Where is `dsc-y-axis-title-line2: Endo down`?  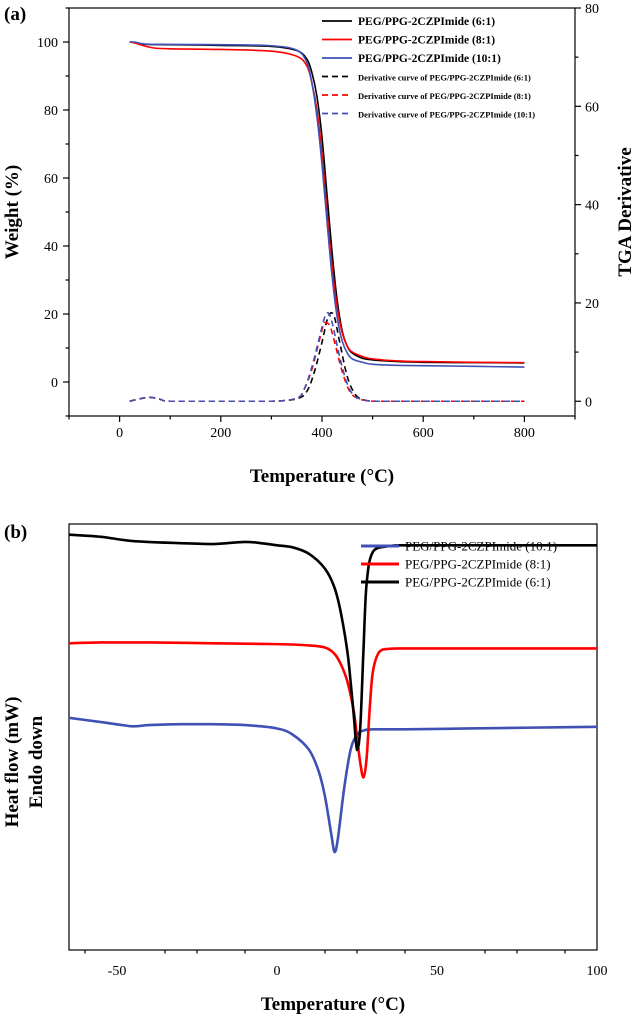 dsc-y-axis-title-line2: Endo down is located at coordinates (36, 761).